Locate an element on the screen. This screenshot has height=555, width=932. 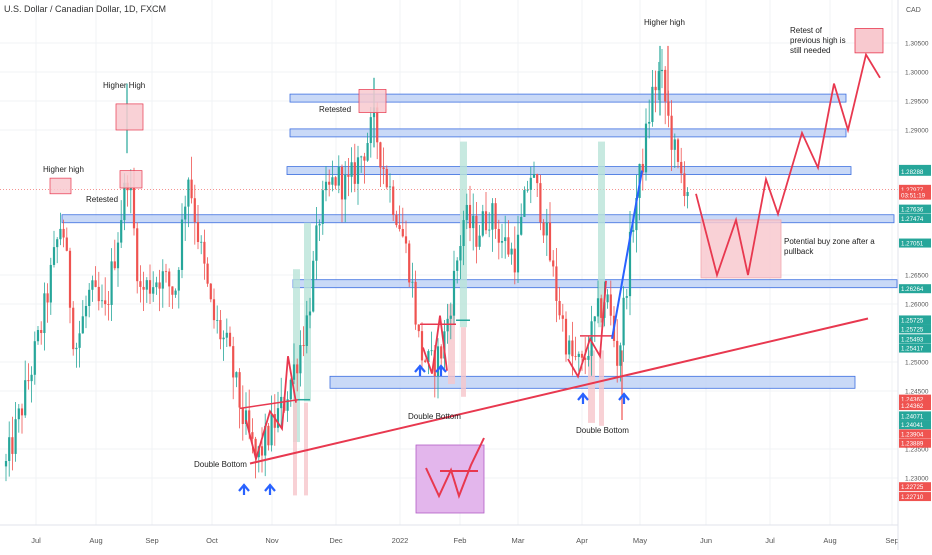
y-tick-4: 1.26500 is located at coordinates (917, 276).